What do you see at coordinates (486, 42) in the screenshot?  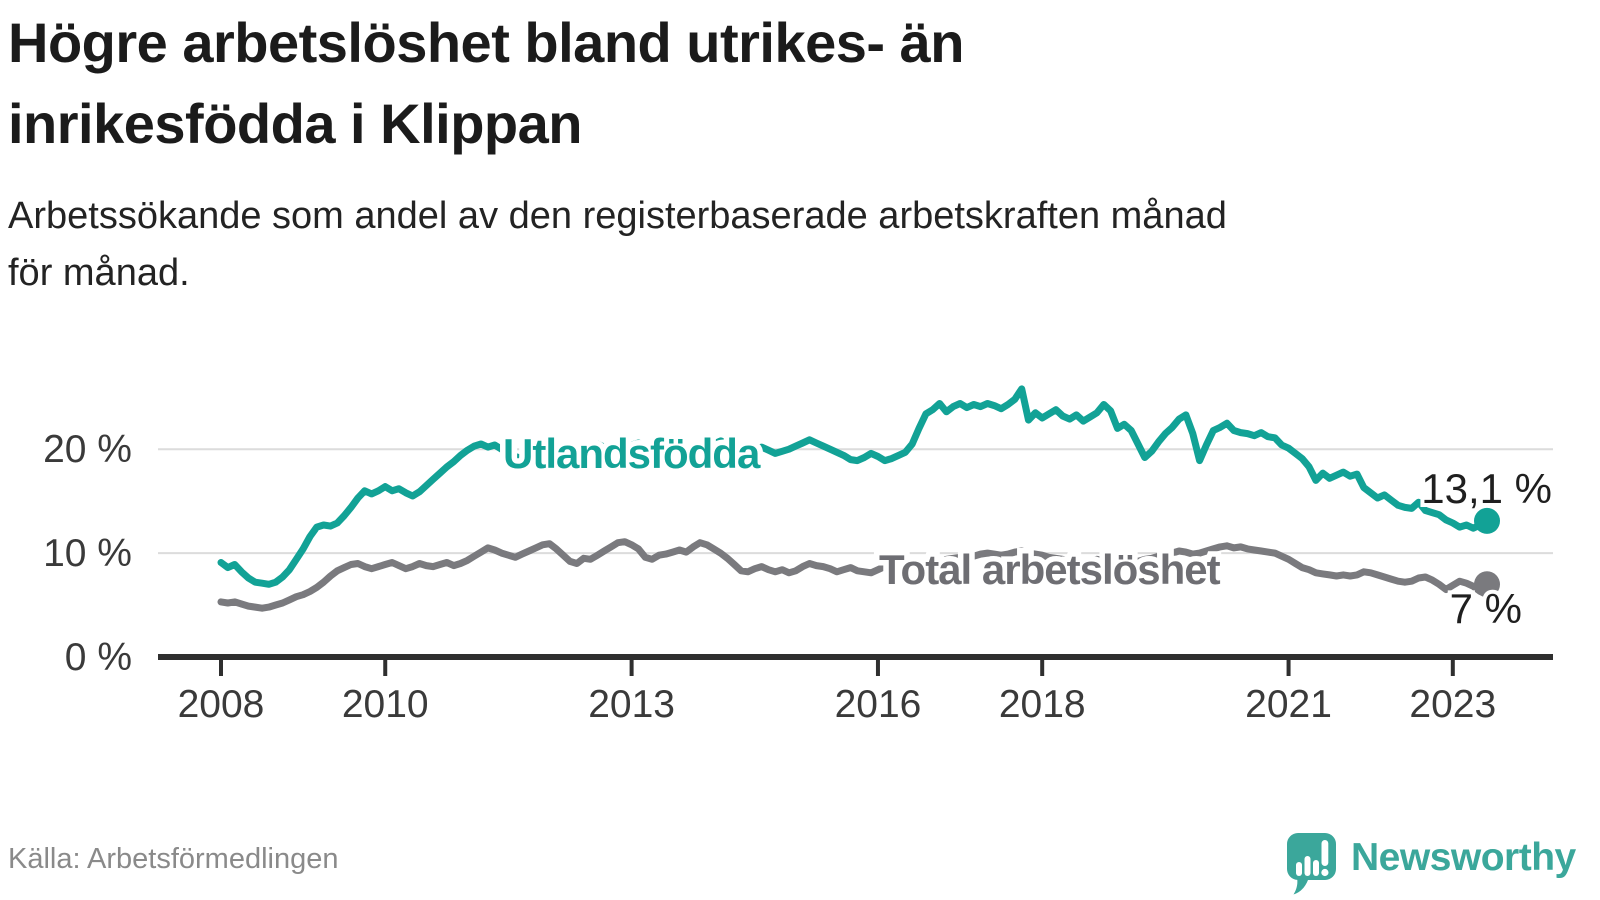 I see `page-title-line1: Högre arbetslöshet bland utrikes- än` at bounding box center [486, 42].